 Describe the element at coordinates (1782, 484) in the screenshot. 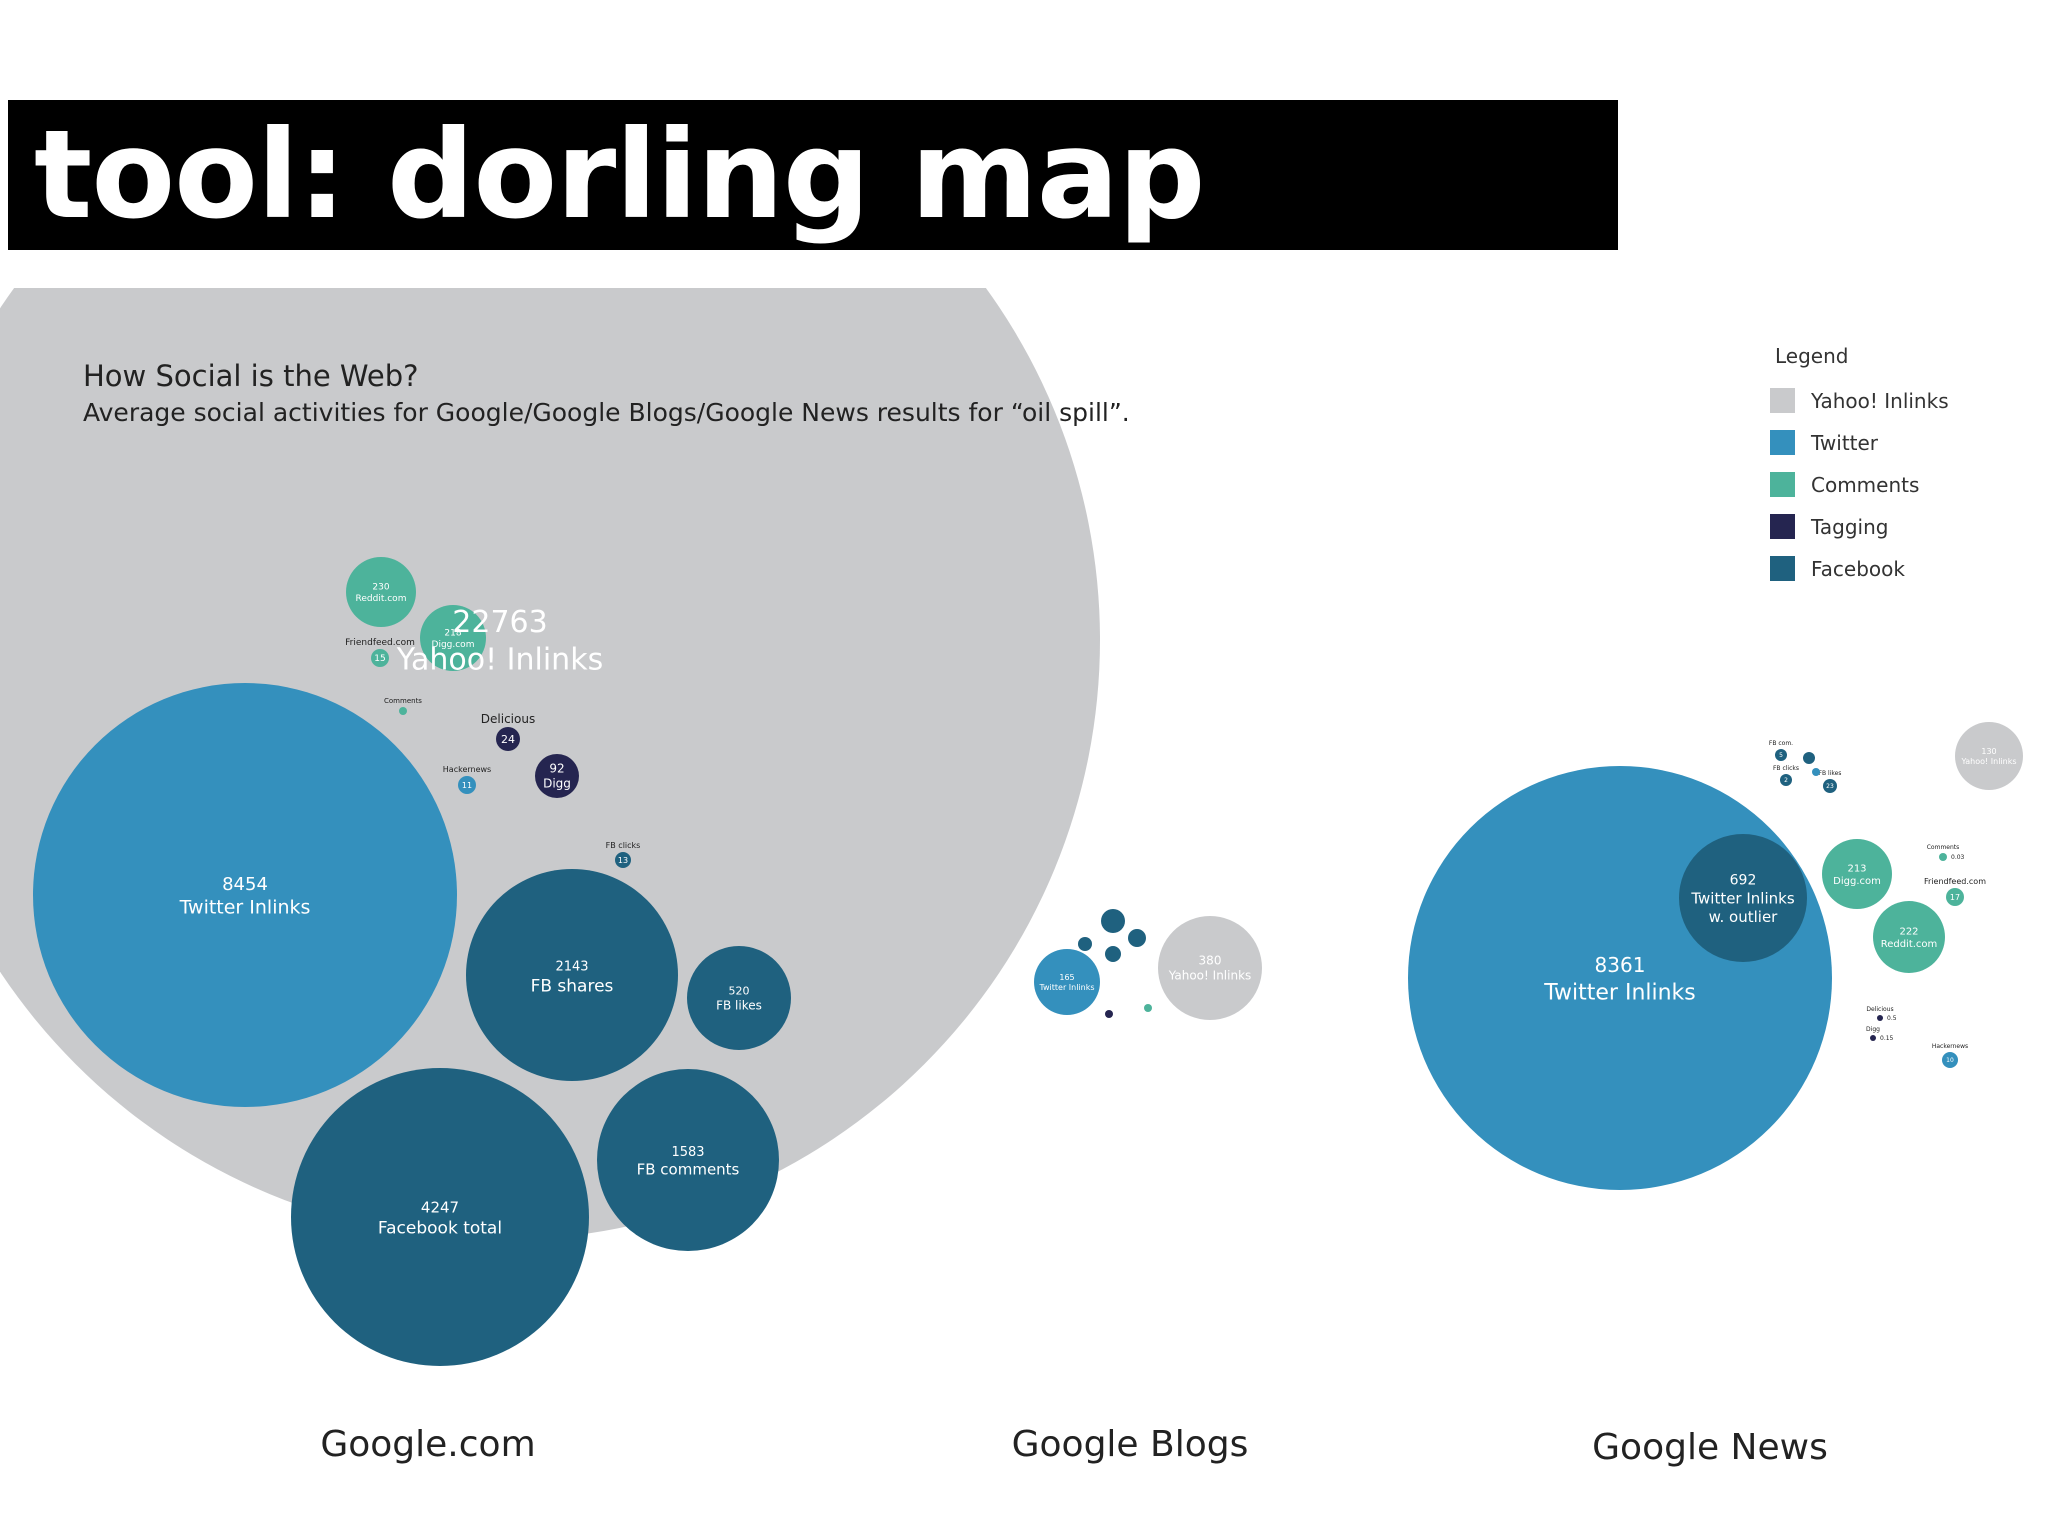

I see `legend-swatch-comments` at that location.